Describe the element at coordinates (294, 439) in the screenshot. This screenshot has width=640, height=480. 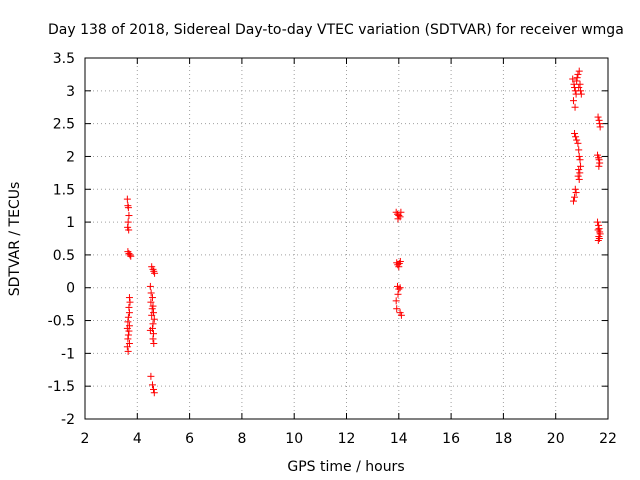
I see `x-tick-label: 10` at that location.